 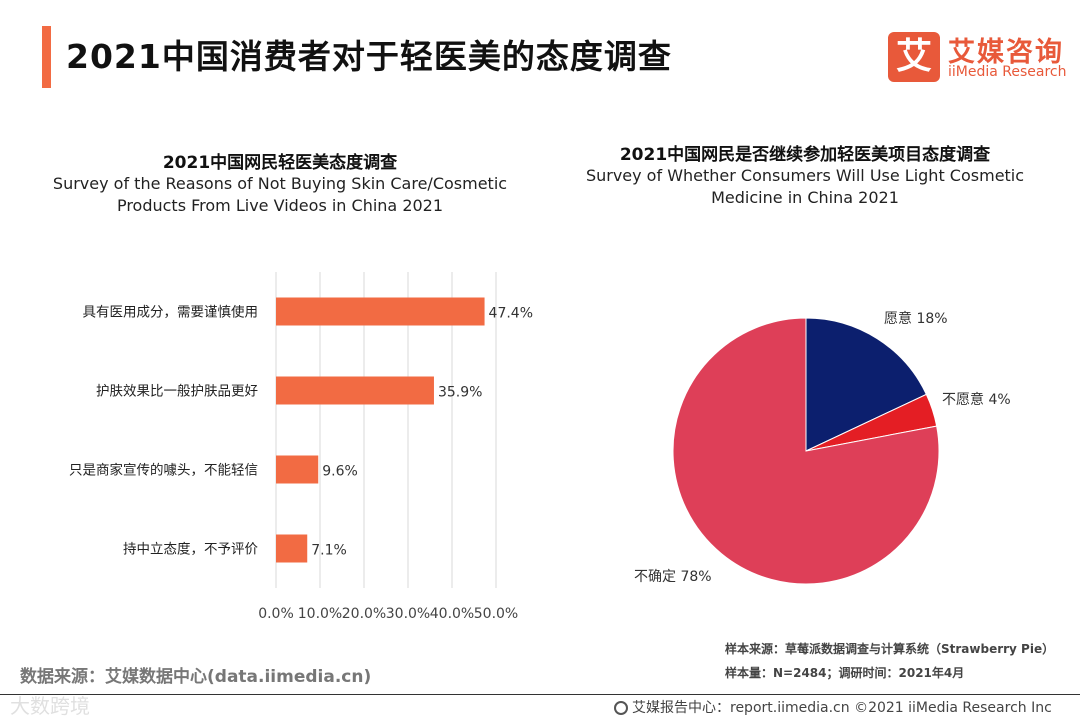 What do you see at coordinates (890, 649) in the screenshot?
I see `sample-source-note: 样本来源：草莓派数据调查与计算系统（Strawberry Pie）` at bounding box center [890, 649].